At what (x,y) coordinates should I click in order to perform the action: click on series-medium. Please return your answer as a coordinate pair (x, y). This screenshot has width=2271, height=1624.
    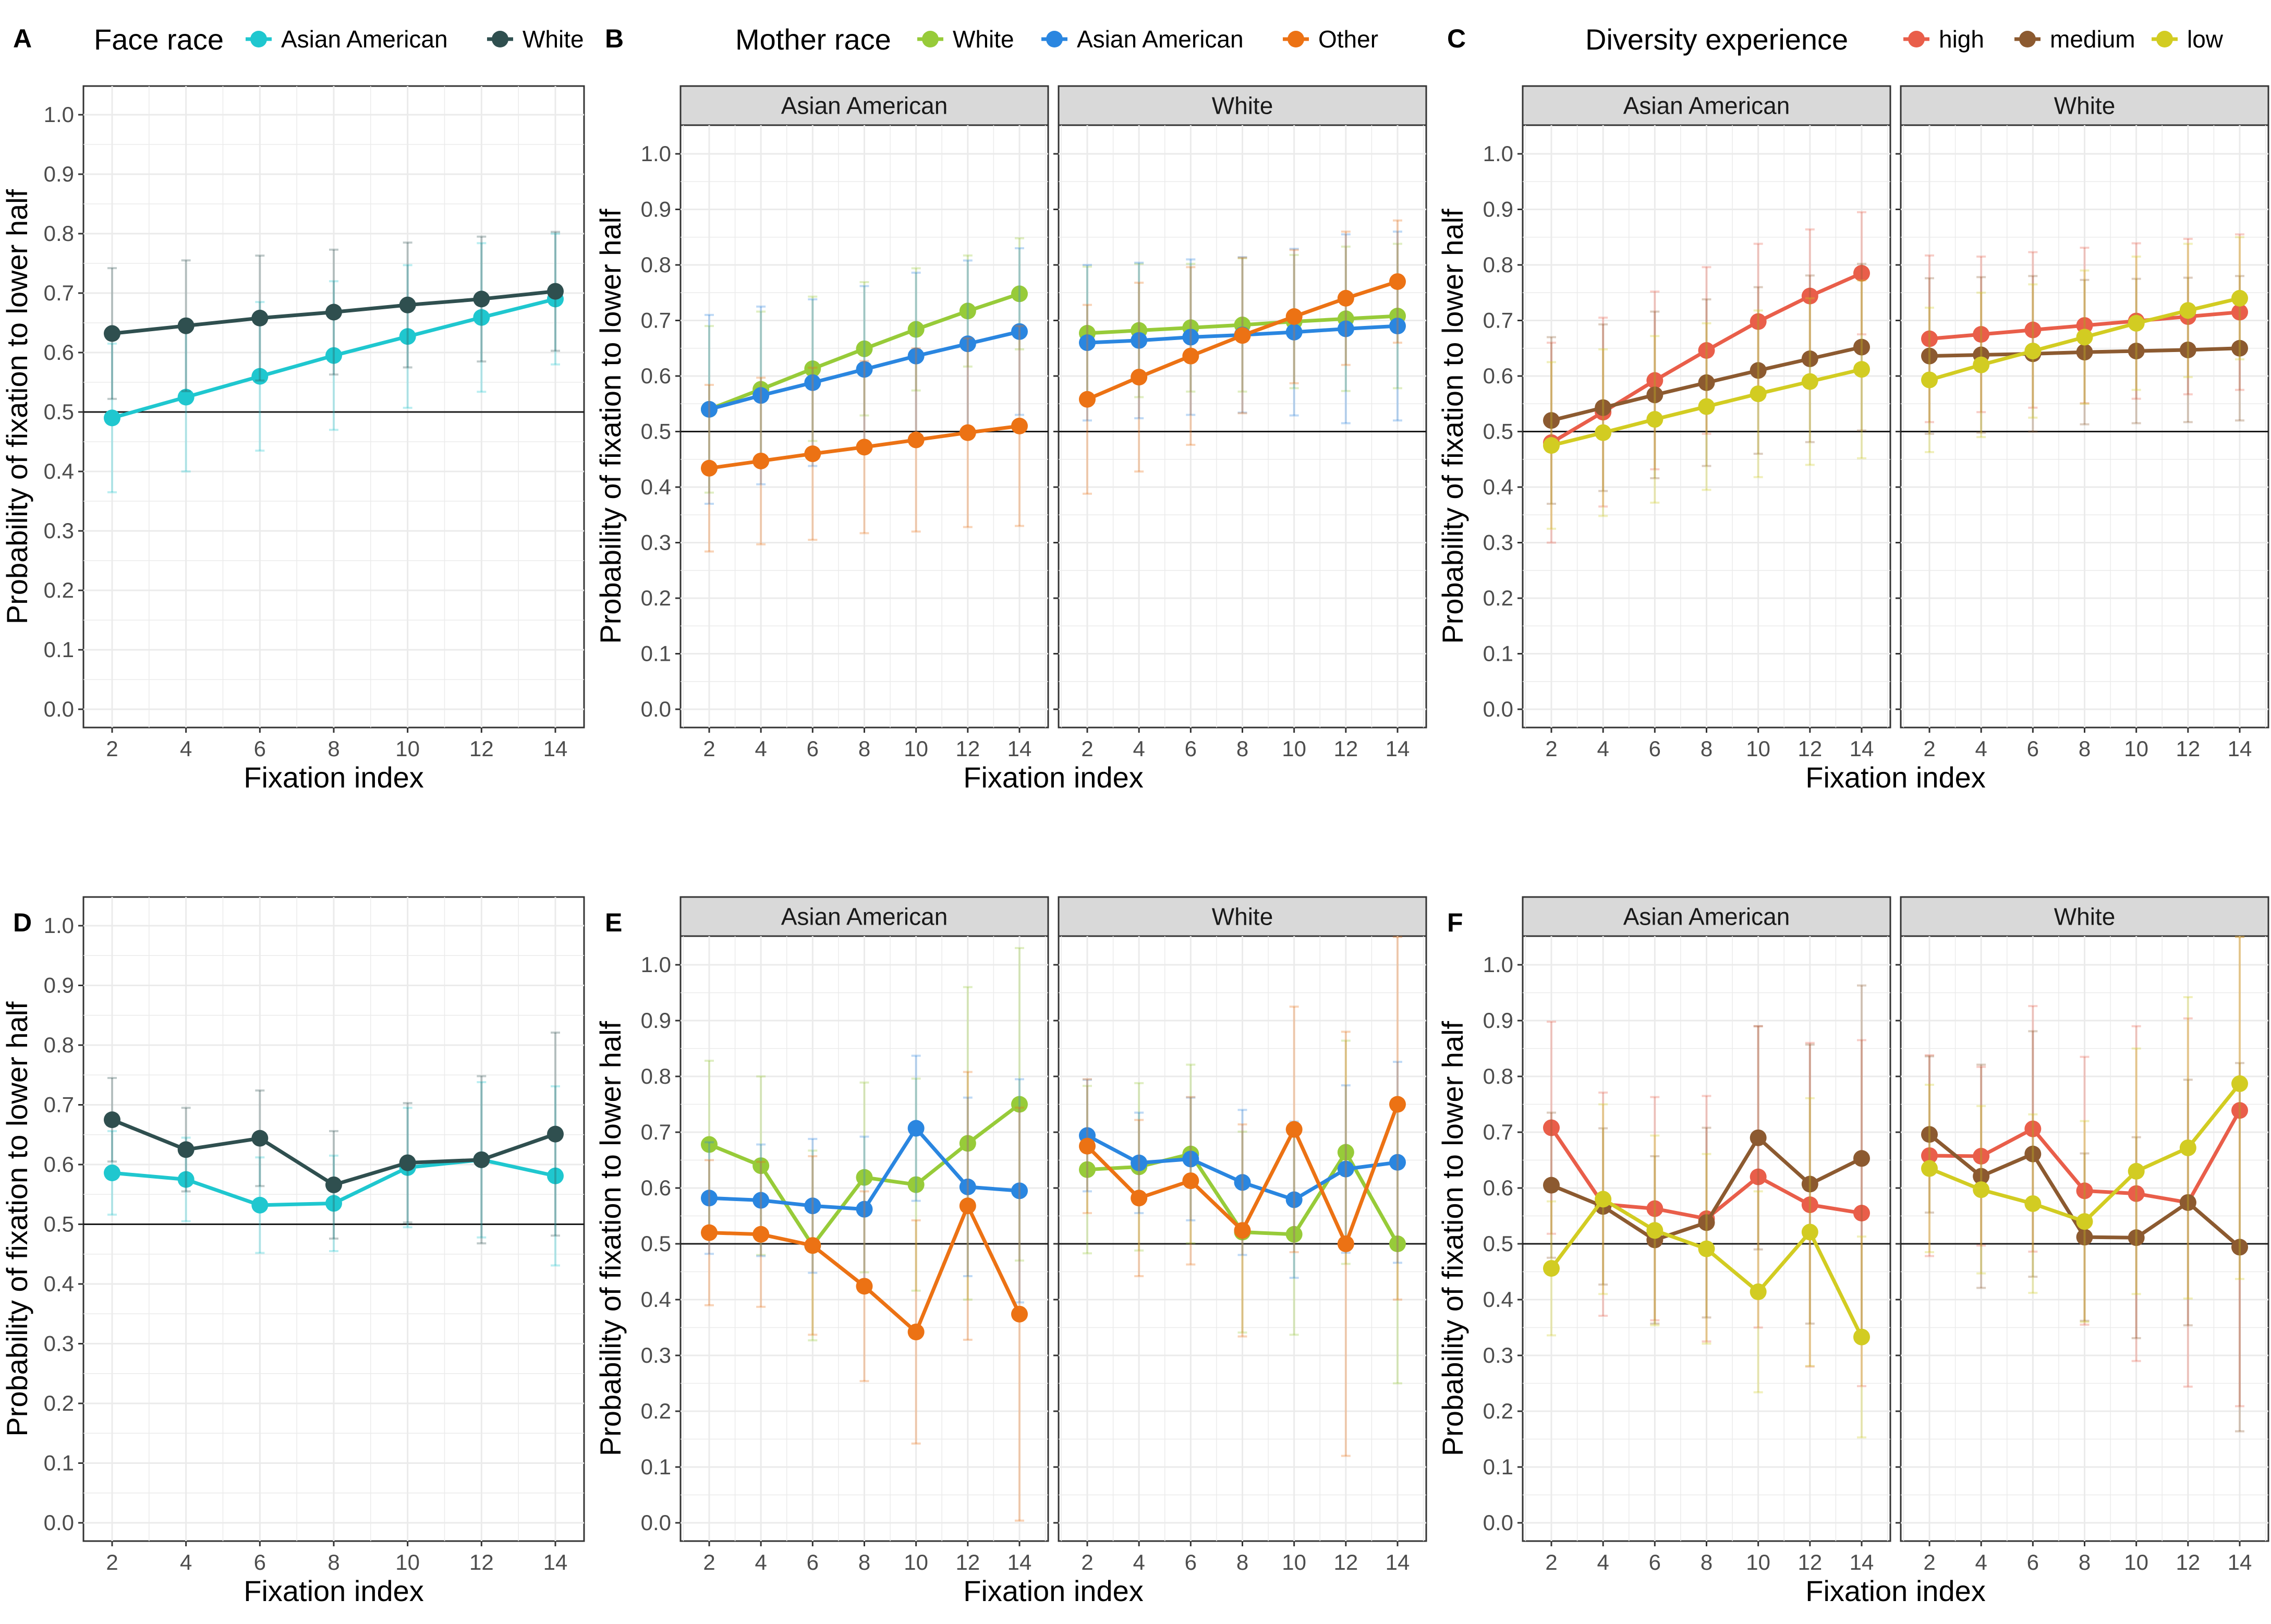
    Looking at the image, I should click on (1706, 383).